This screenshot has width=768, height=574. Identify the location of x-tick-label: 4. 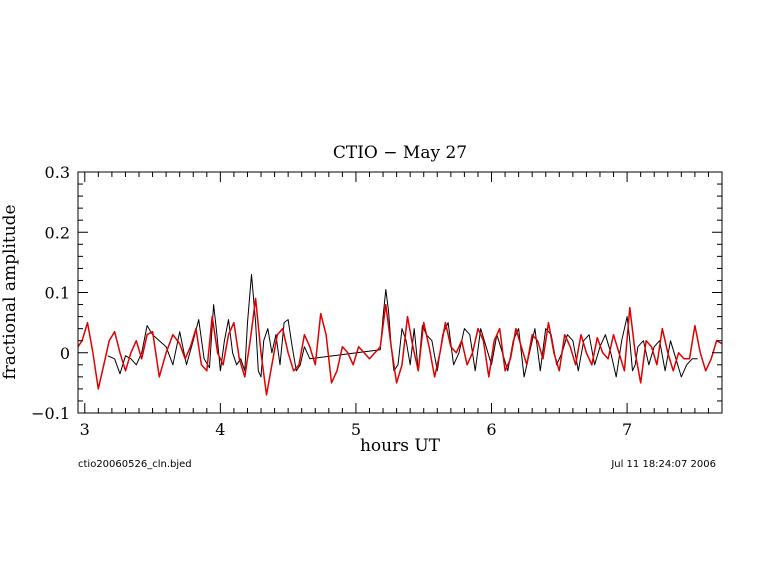
(220, 429).